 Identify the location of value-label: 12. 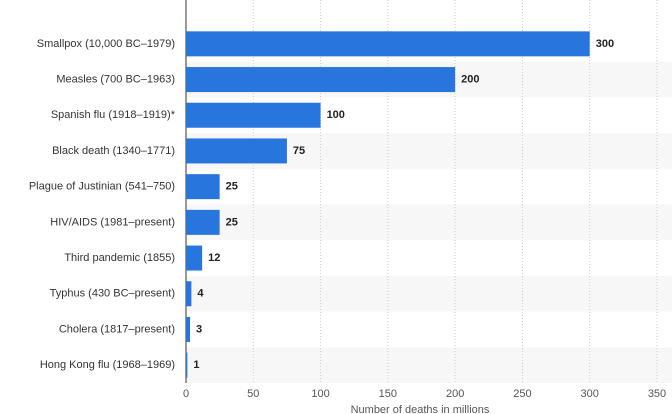
(214, 258).